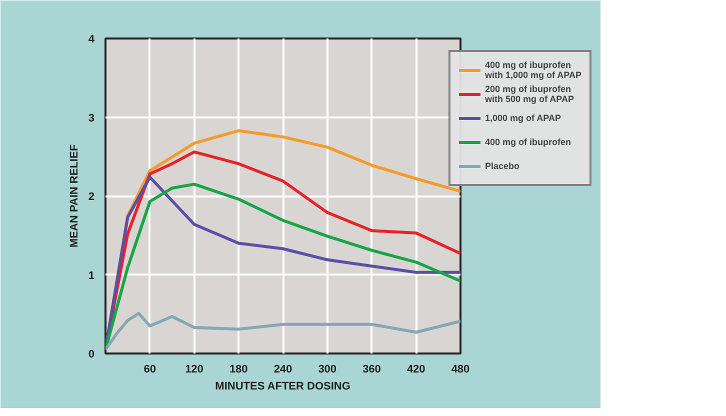  I want to click on x-tick-label: 480, so click(460, 370).